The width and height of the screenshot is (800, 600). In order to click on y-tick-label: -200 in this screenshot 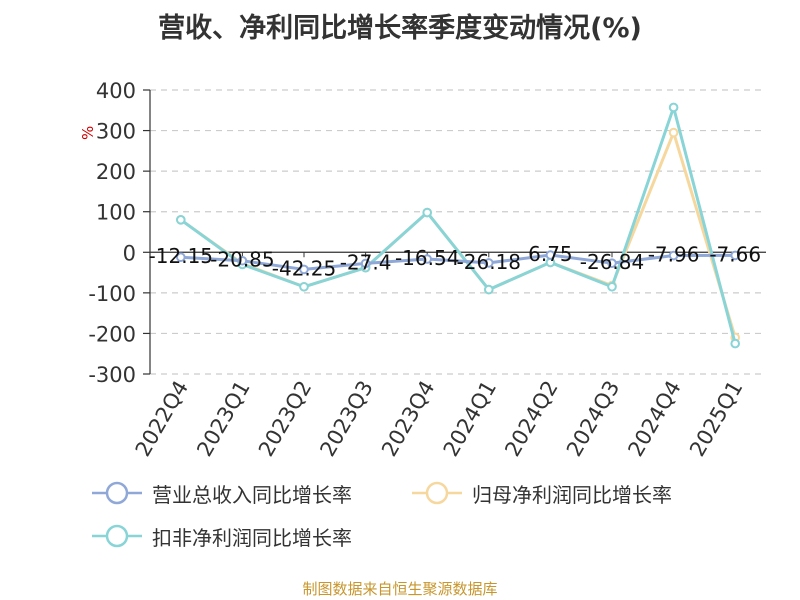, I will do `click(112, 334)`.